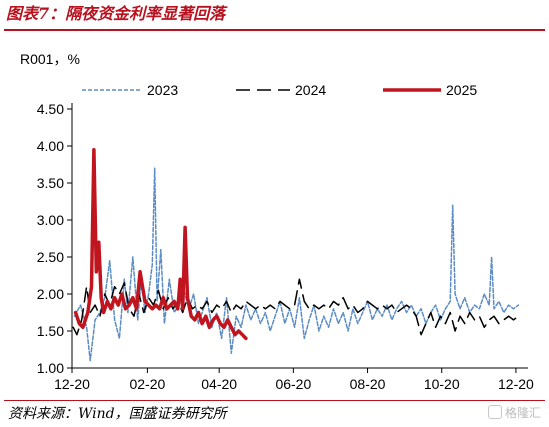  I want to click on watermark-logo-icon, so click(494, 412).